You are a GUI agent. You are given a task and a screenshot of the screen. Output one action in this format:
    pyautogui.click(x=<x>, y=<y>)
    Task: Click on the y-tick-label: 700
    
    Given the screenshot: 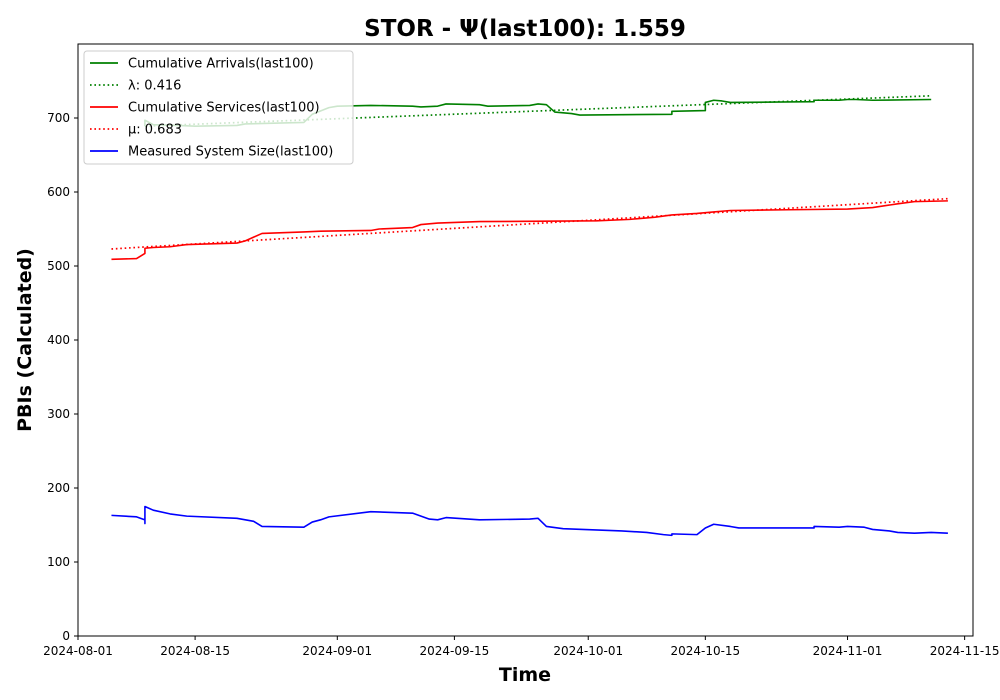 What is the action you would take?
    pyautogui.click(x=58, y=118)
    